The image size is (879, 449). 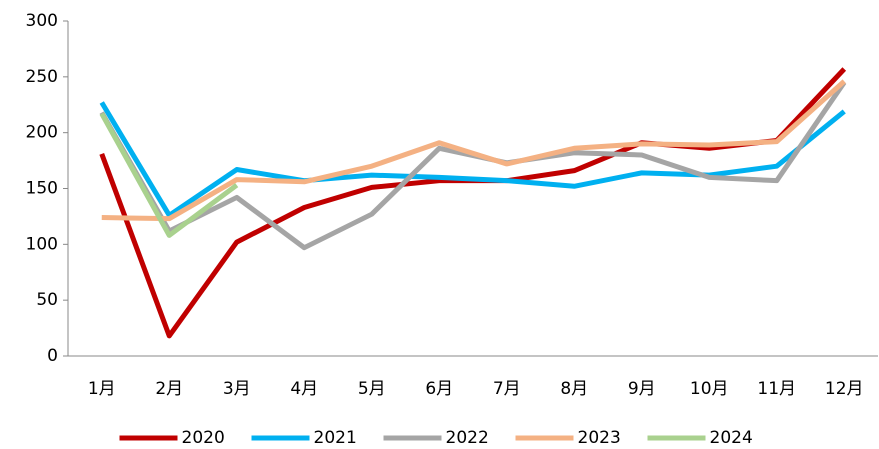 What do you see at coordinates (52, 356) in the screenshot?
I see `y-tick-label: 0` at bounding box center [52, 356].